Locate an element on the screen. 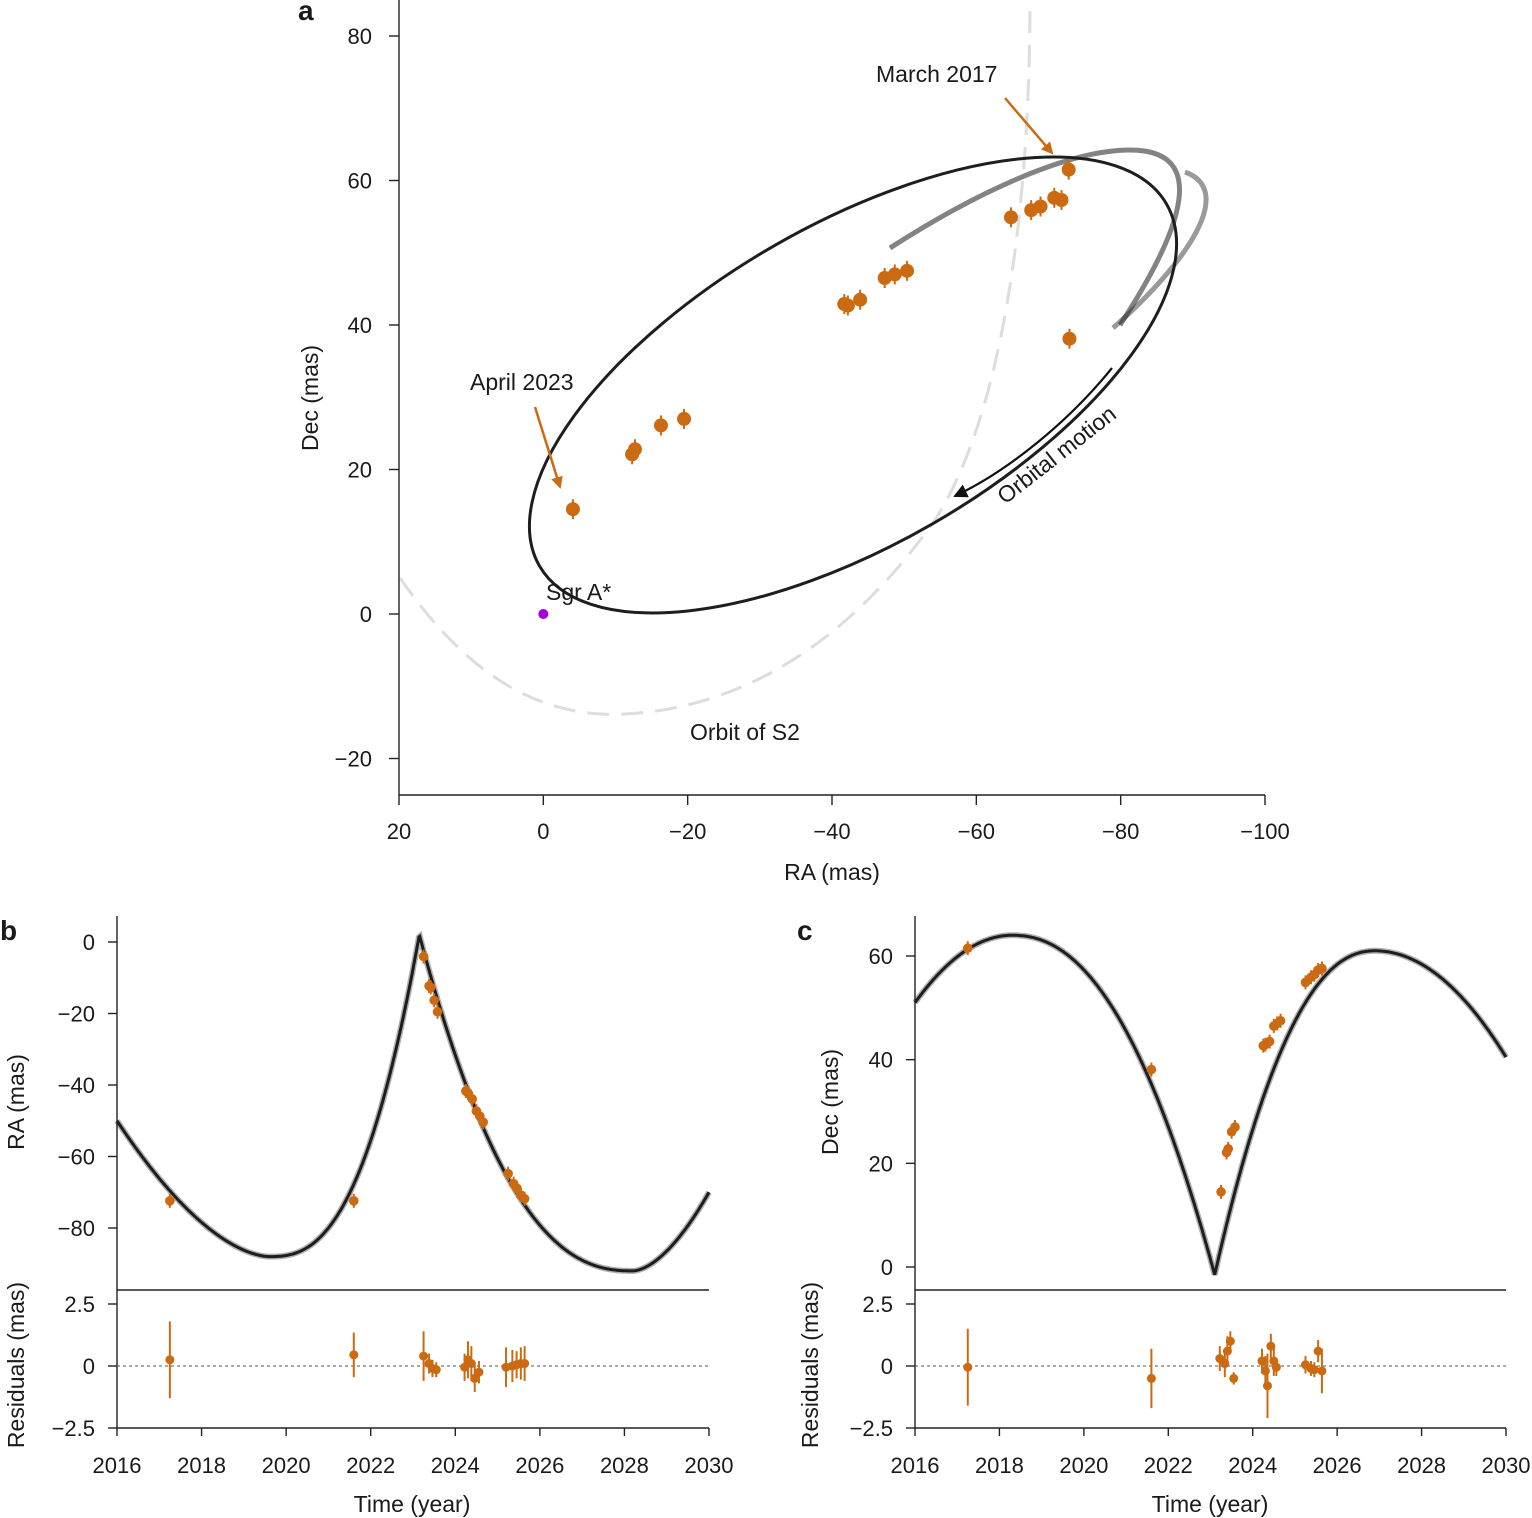 The width and height of the screenshot is (1532, 1518). panel-c-y-tick-label: 0 is located at coordinates (887, 1267).